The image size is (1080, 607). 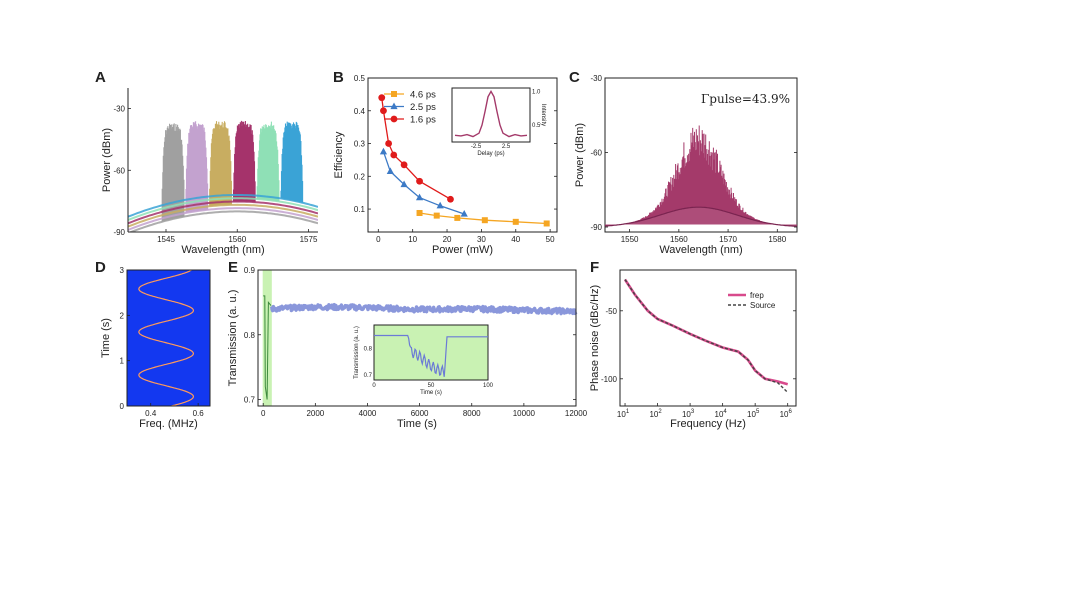 I want to click on legend-label: 1.6 ps, so click(x=423, y=120).